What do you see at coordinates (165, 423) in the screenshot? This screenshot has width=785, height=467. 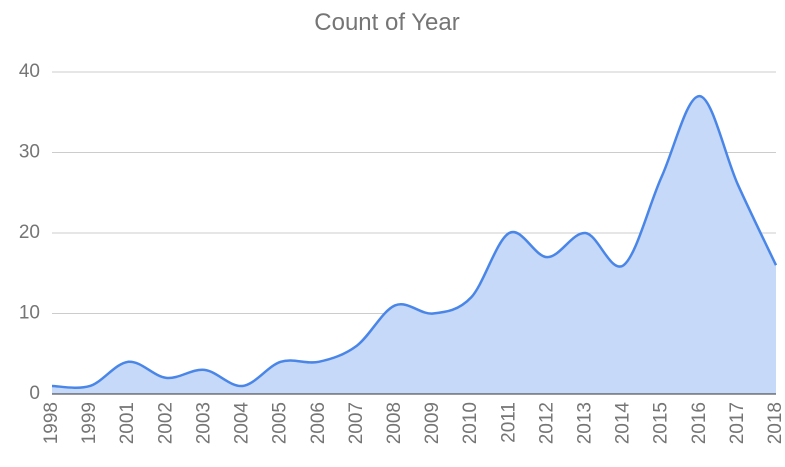 I see `x-tick-label: 2002` at bounding box center [165, 423].